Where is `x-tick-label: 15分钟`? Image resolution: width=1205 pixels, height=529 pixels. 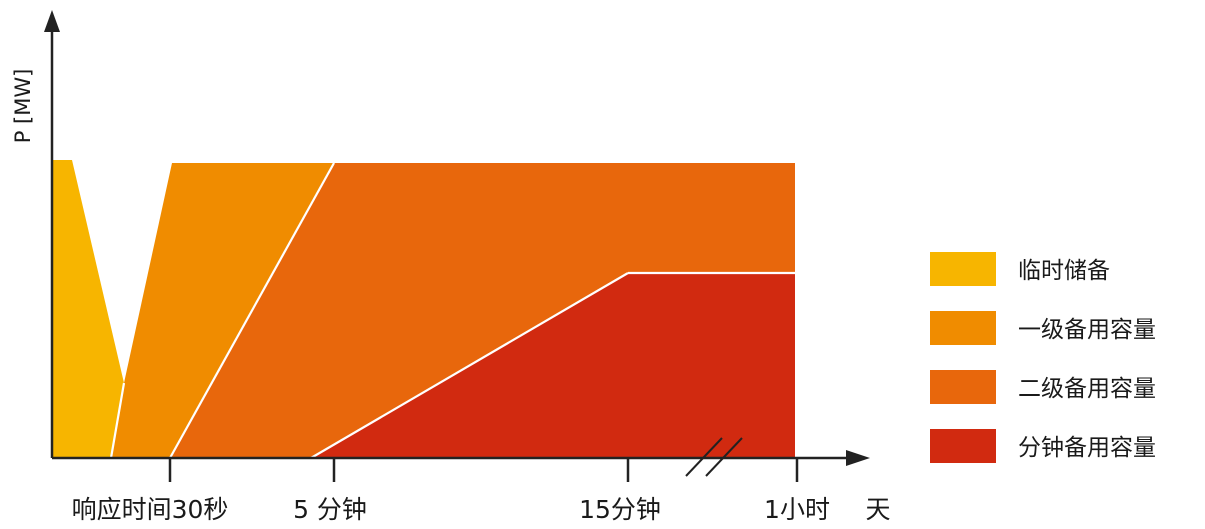 x-tick-label: 15分钟 is located at coordinates (620, 509).